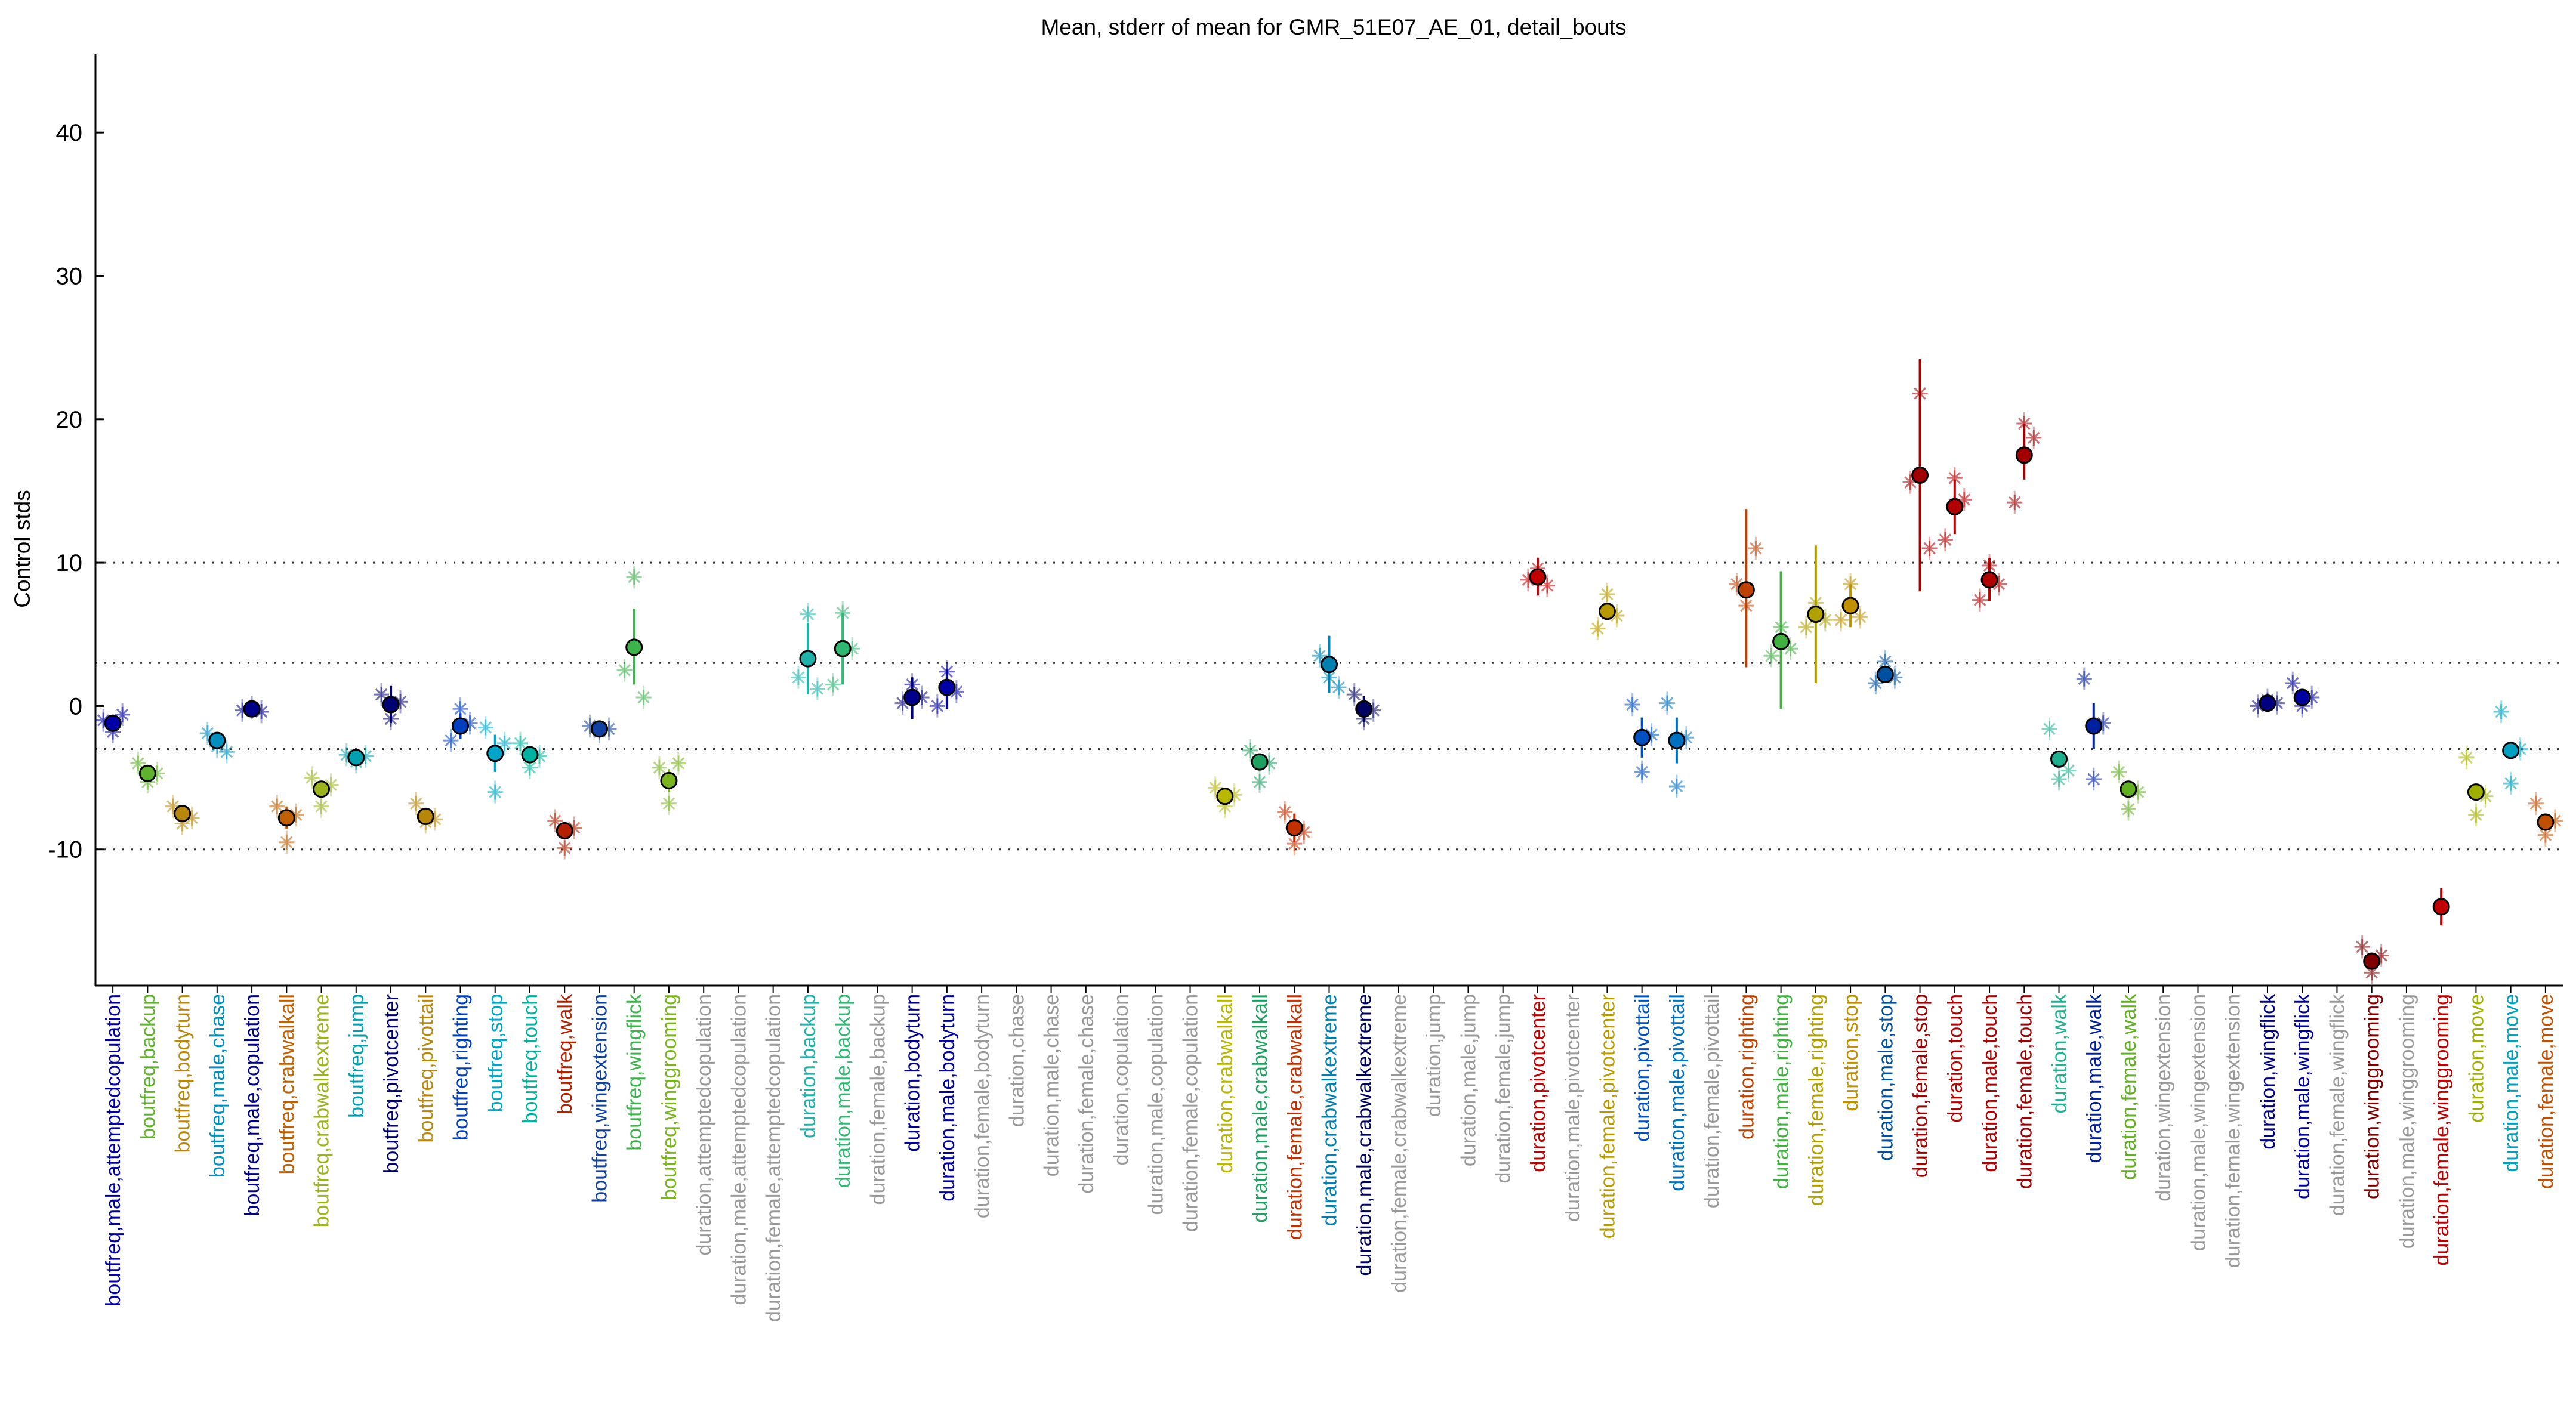  I want to click on x-tick-label: boutfreq,walk, so click(565, 1053).